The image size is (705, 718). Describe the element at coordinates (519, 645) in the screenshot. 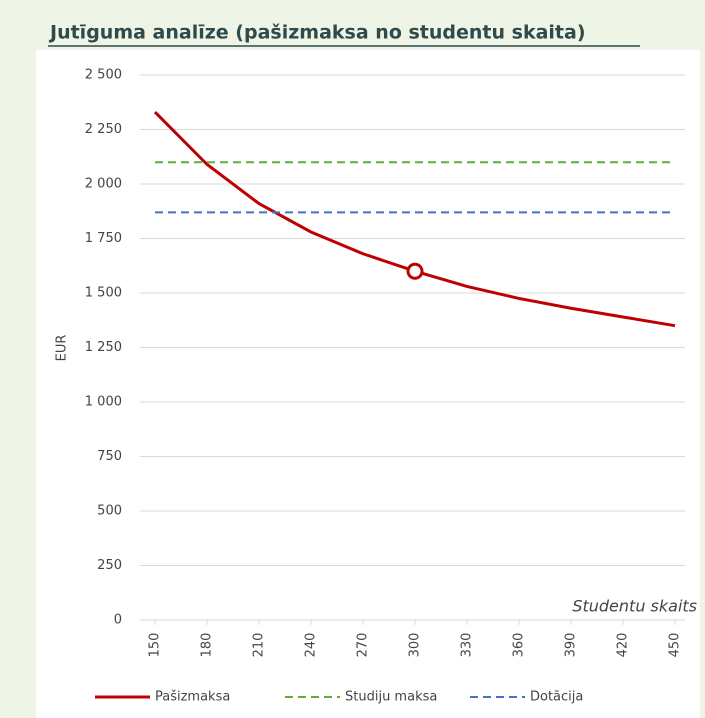

I see `x-tick-label: 360` at that location.